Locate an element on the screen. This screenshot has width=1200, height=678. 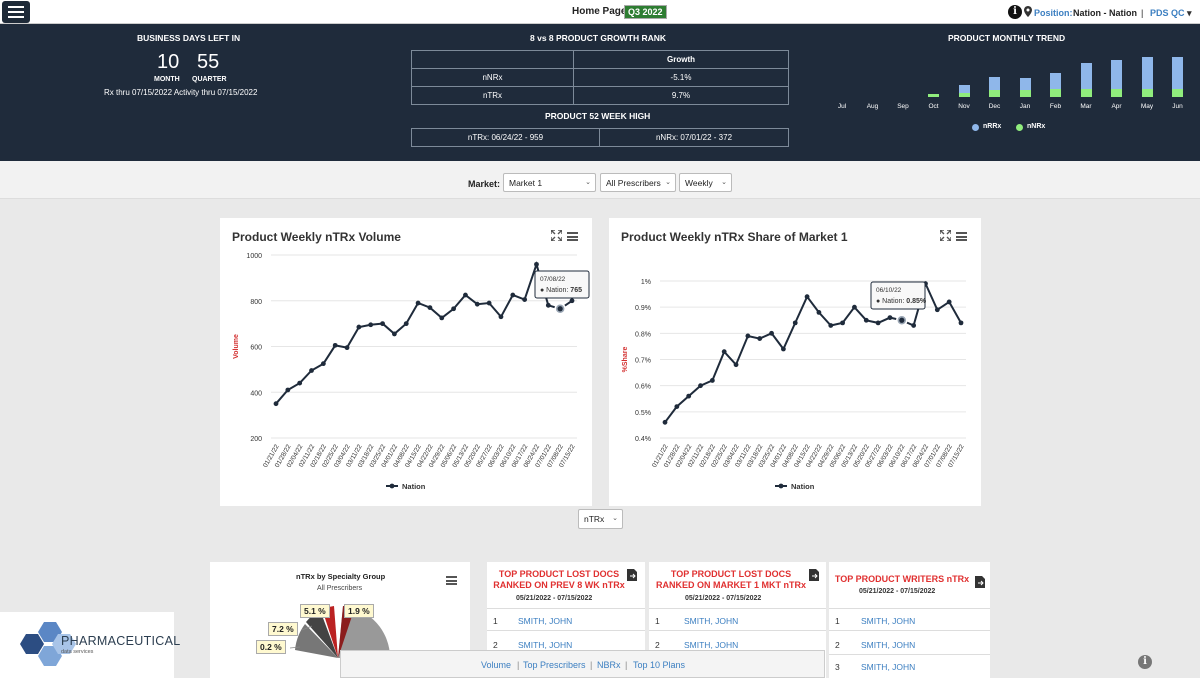
hamburger-menu-icon is located at coordinates (16, 12).